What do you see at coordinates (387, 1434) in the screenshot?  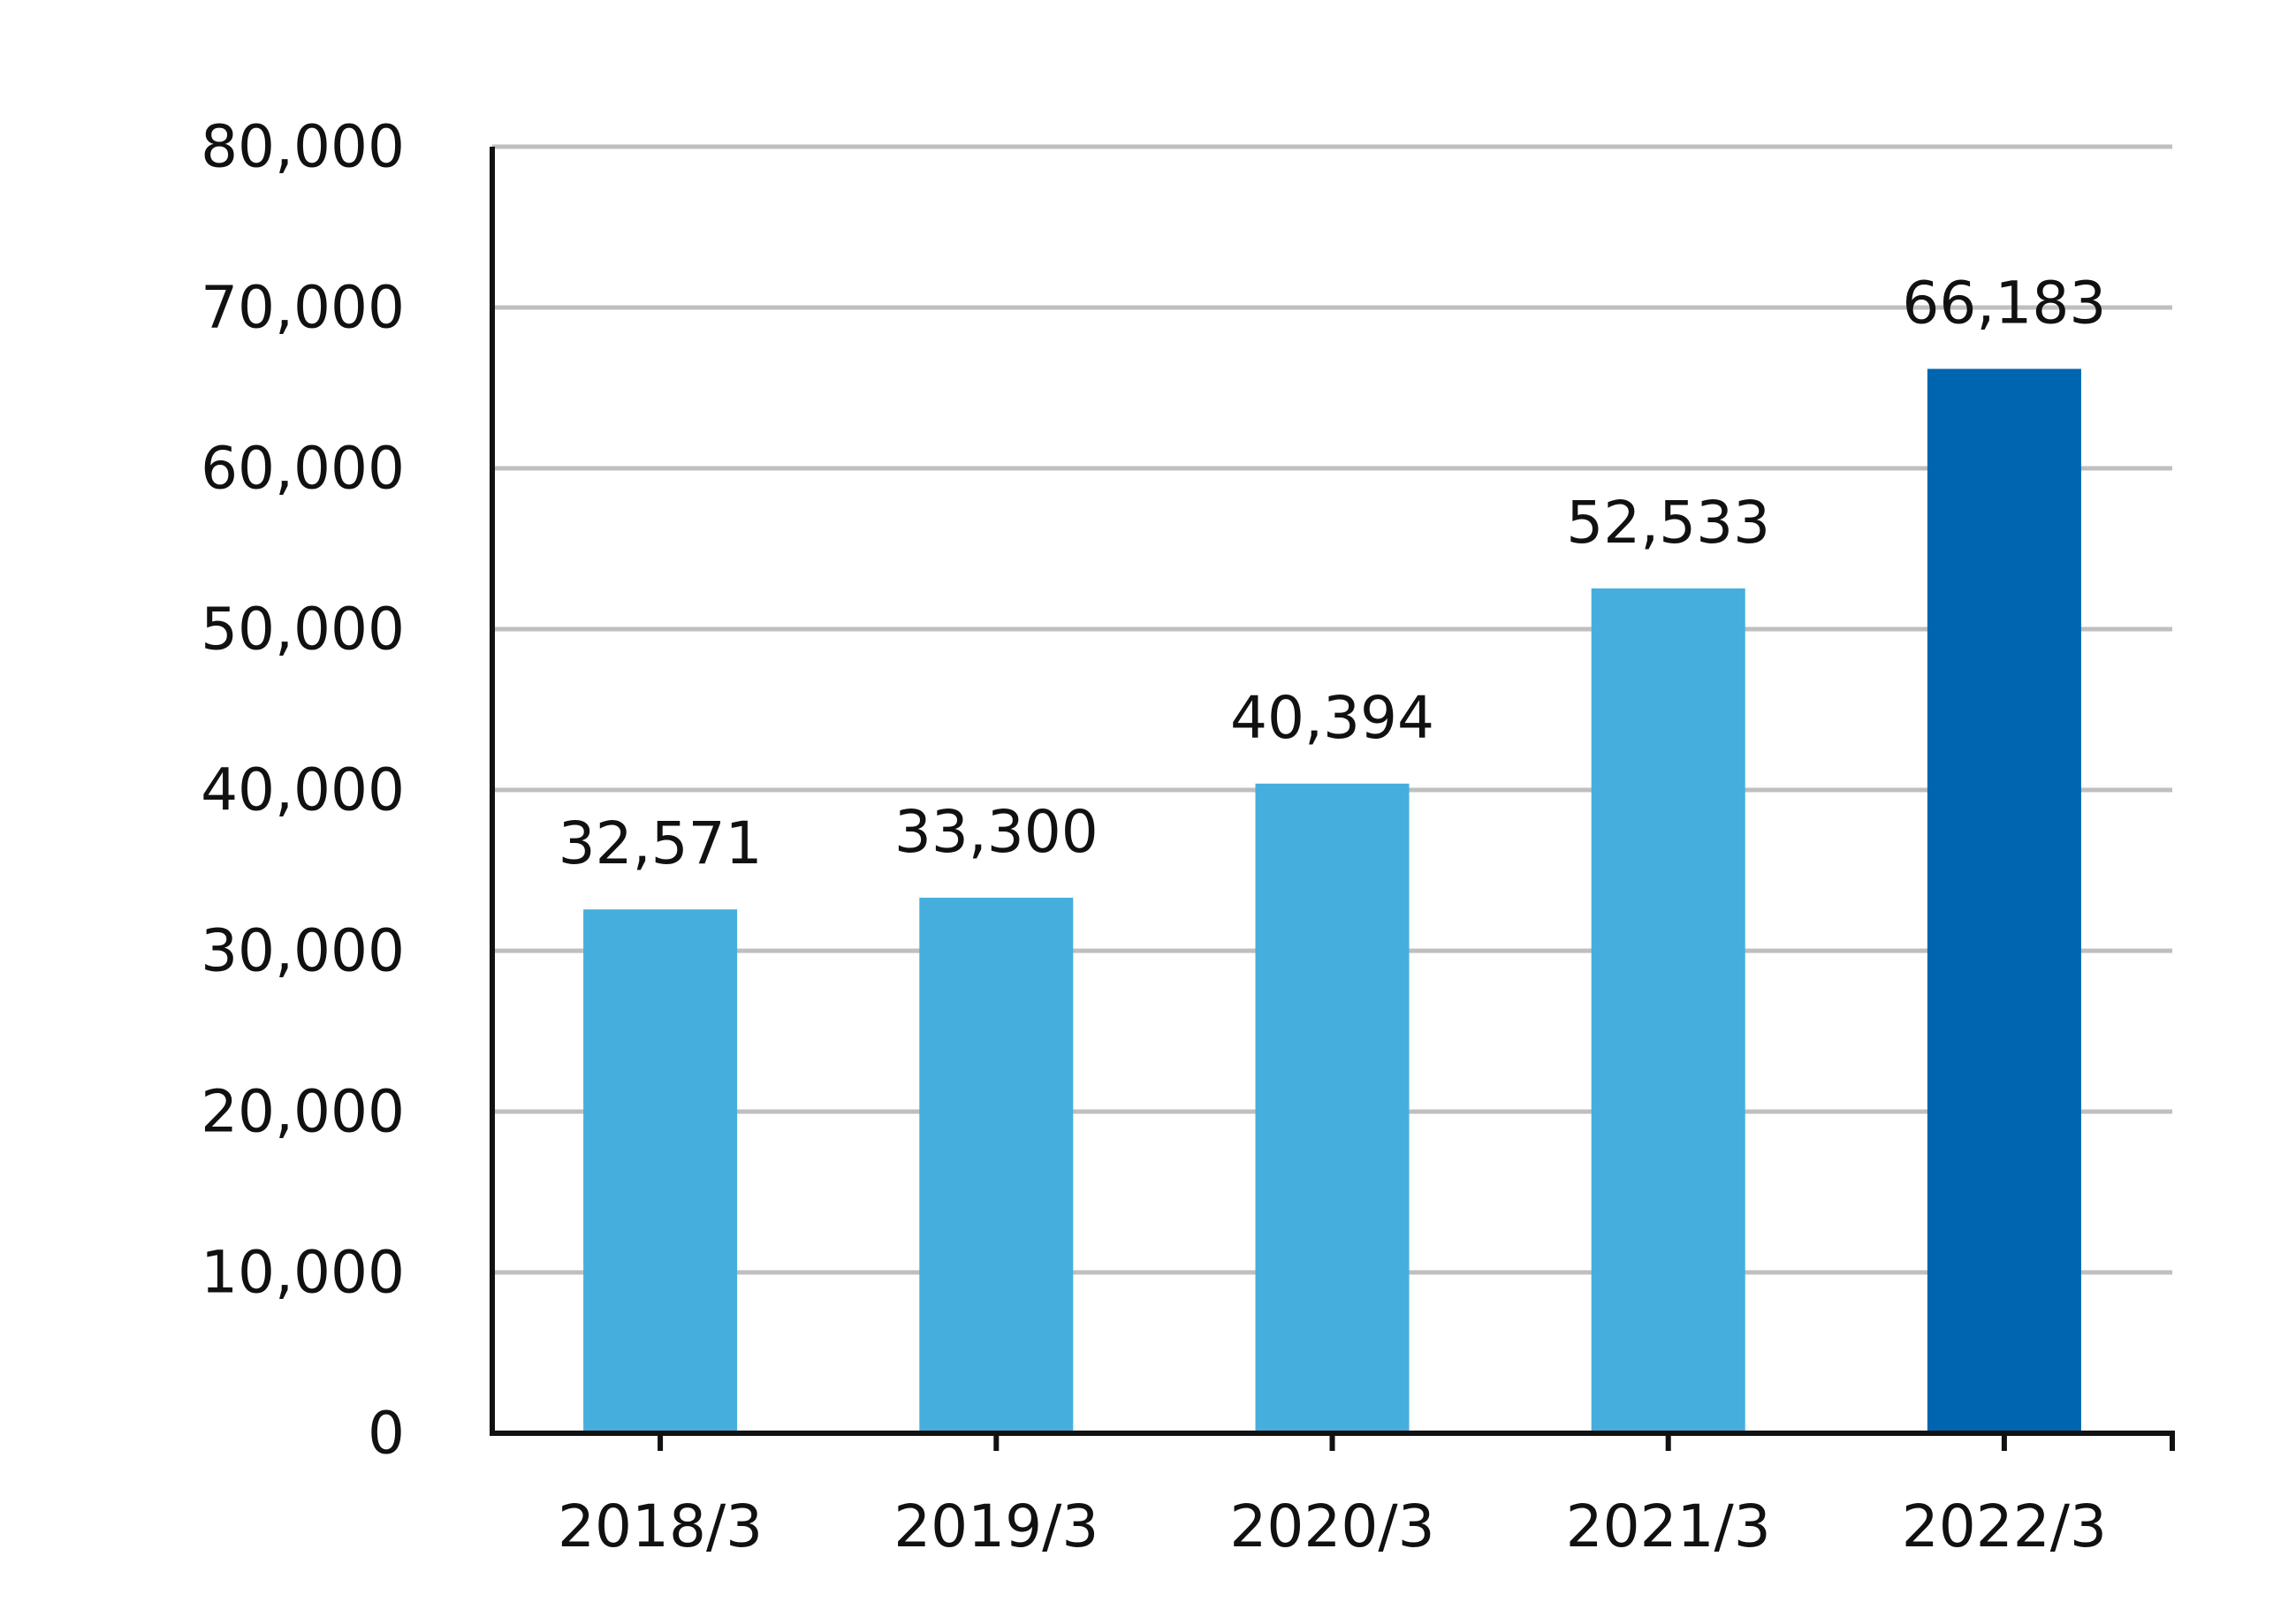 I see `y-tick-label: 0` at bounding box center [387, 1434].